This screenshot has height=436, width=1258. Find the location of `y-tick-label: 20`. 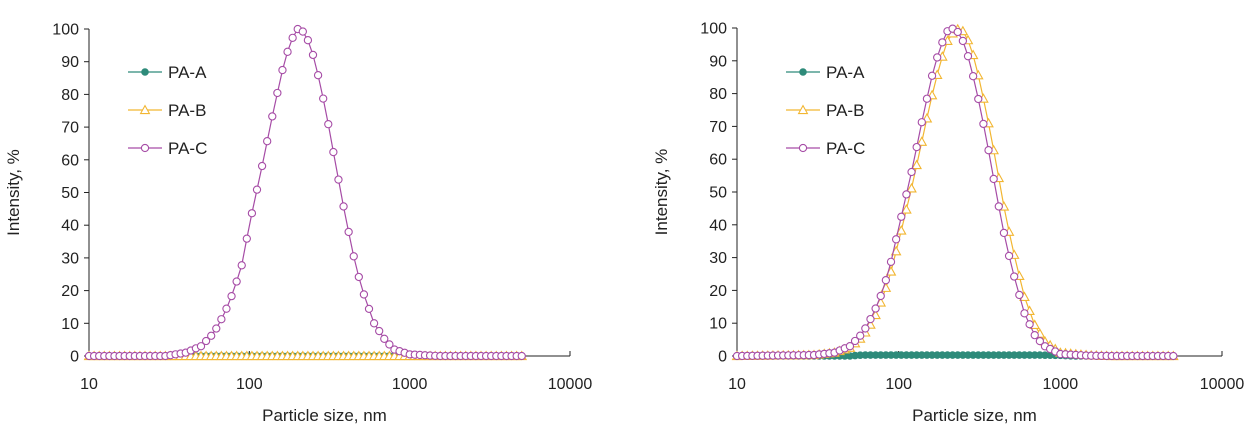

y-tick-label: 20 is located at coordinates (70, 291).